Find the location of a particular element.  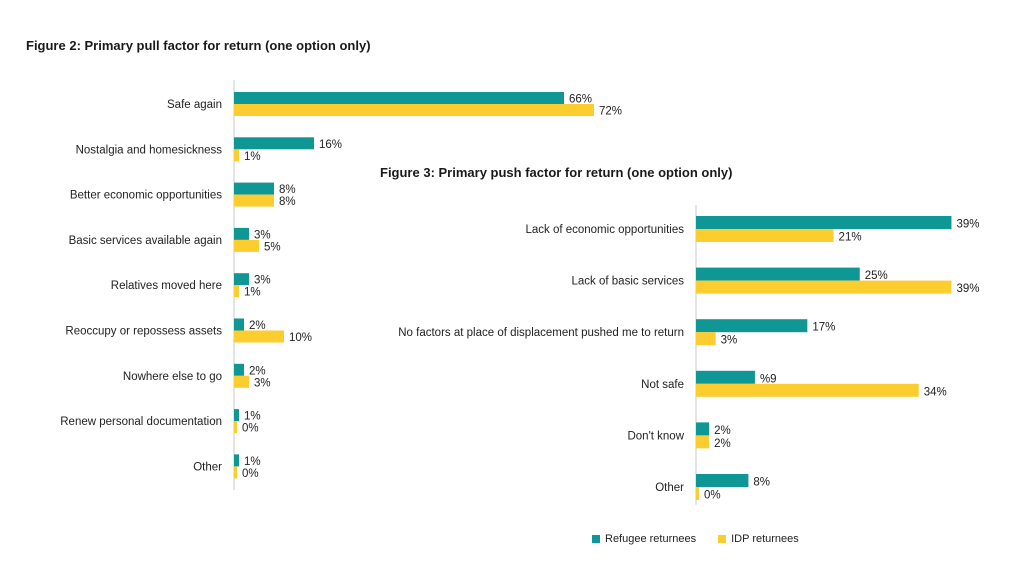

fig3-data-label-refugee: 17% is located at coordinates (823, 328).